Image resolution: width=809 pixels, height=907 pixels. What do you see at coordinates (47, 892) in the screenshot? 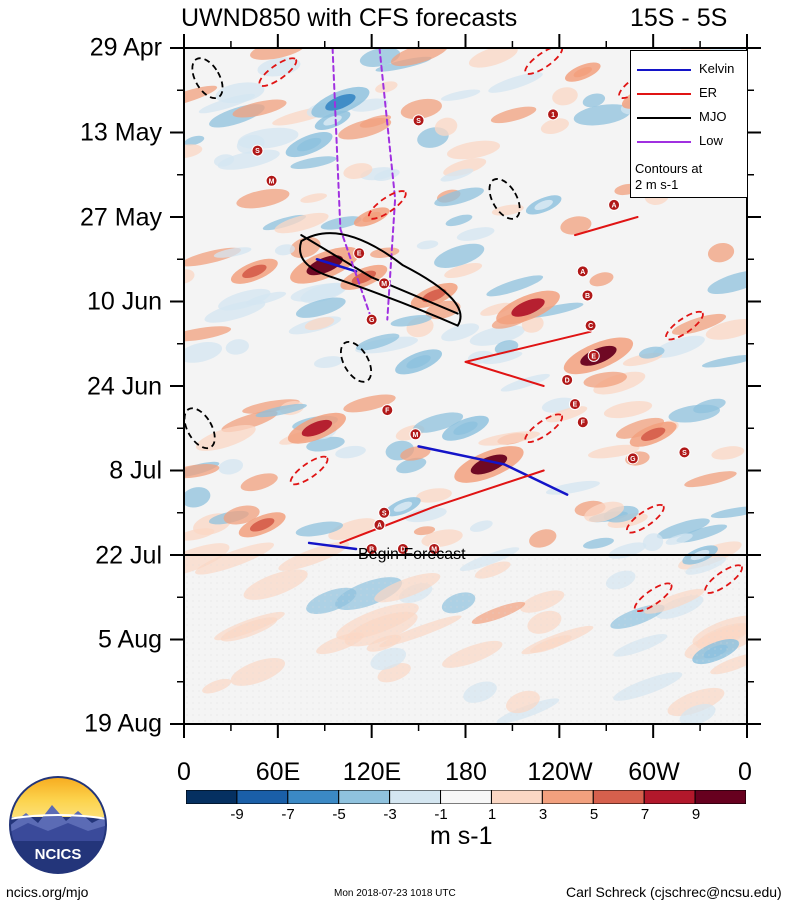
I see `footer-site: ncics.org/mjo` at bounding box center [47, 892].